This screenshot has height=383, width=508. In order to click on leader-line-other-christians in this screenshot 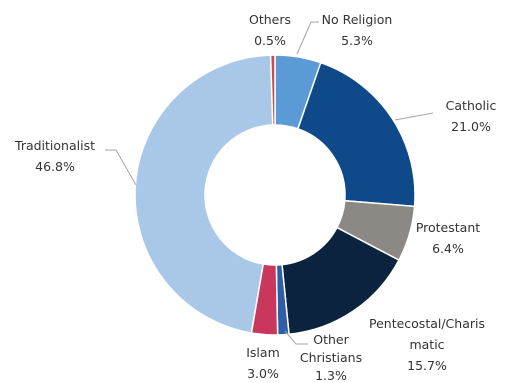, I will do `click(296, 337)`.